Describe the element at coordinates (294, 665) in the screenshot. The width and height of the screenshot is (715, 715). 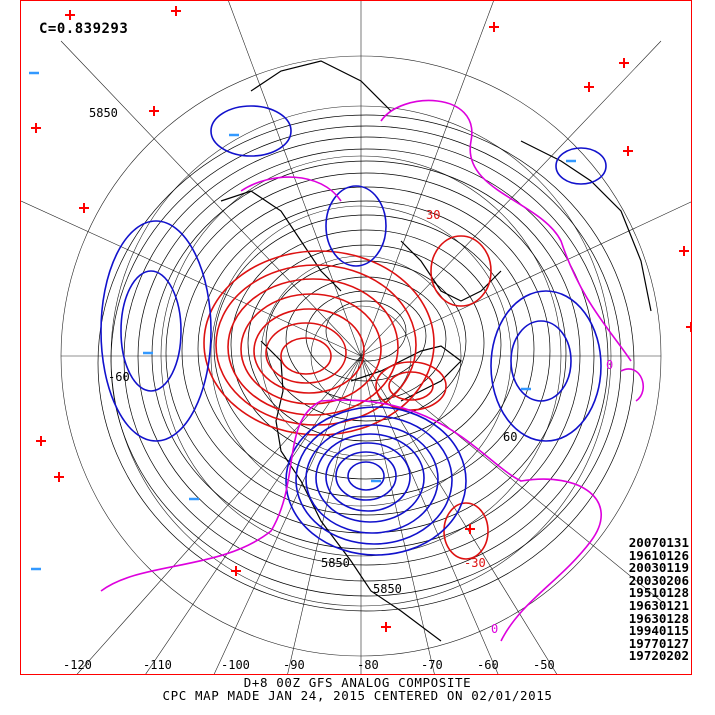
I see `longitude-label: -90` at that location.